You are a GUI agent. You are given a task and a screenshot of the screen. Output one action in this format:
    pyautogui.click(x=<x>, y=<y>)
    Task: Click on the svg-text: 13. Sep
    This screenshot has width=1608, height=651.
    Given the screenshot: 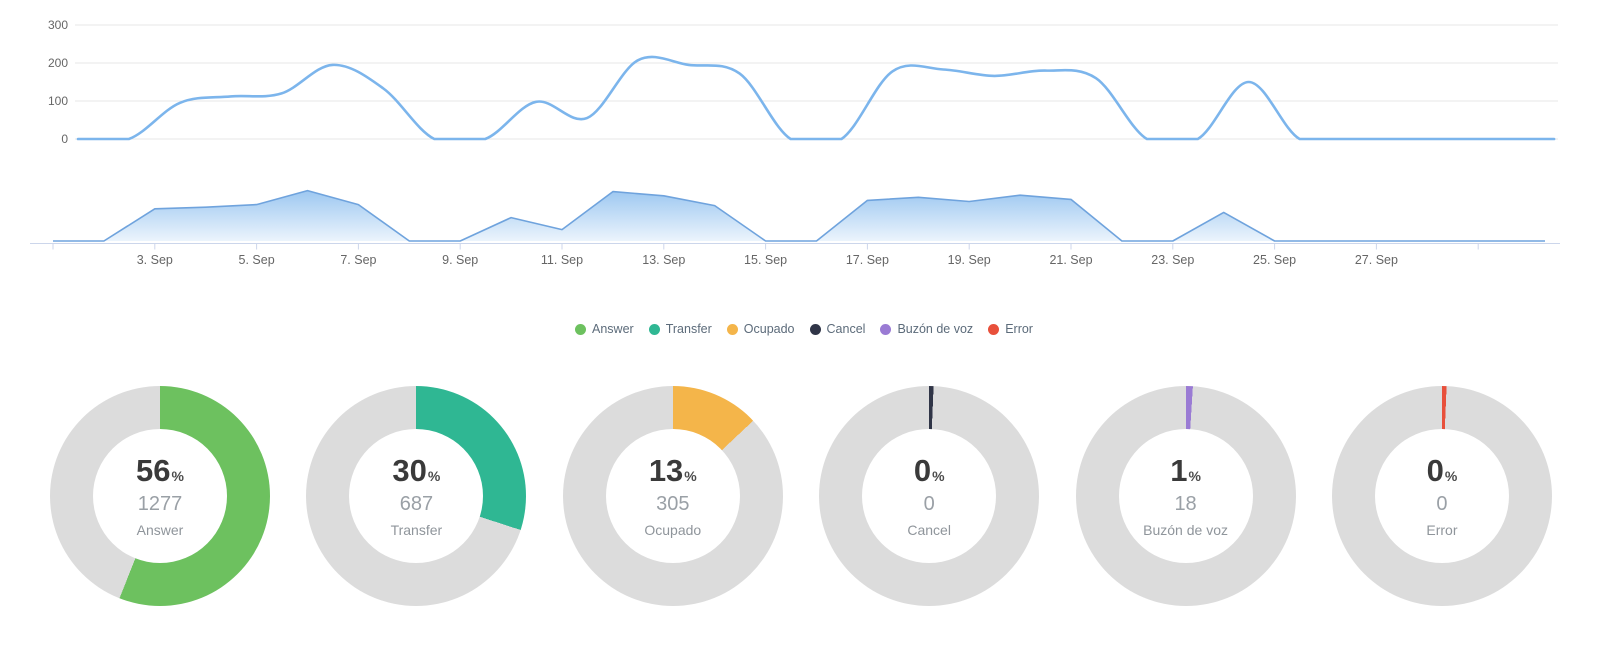 What is the action you would take?
    pyautogui.click(x=663, y=260)
    